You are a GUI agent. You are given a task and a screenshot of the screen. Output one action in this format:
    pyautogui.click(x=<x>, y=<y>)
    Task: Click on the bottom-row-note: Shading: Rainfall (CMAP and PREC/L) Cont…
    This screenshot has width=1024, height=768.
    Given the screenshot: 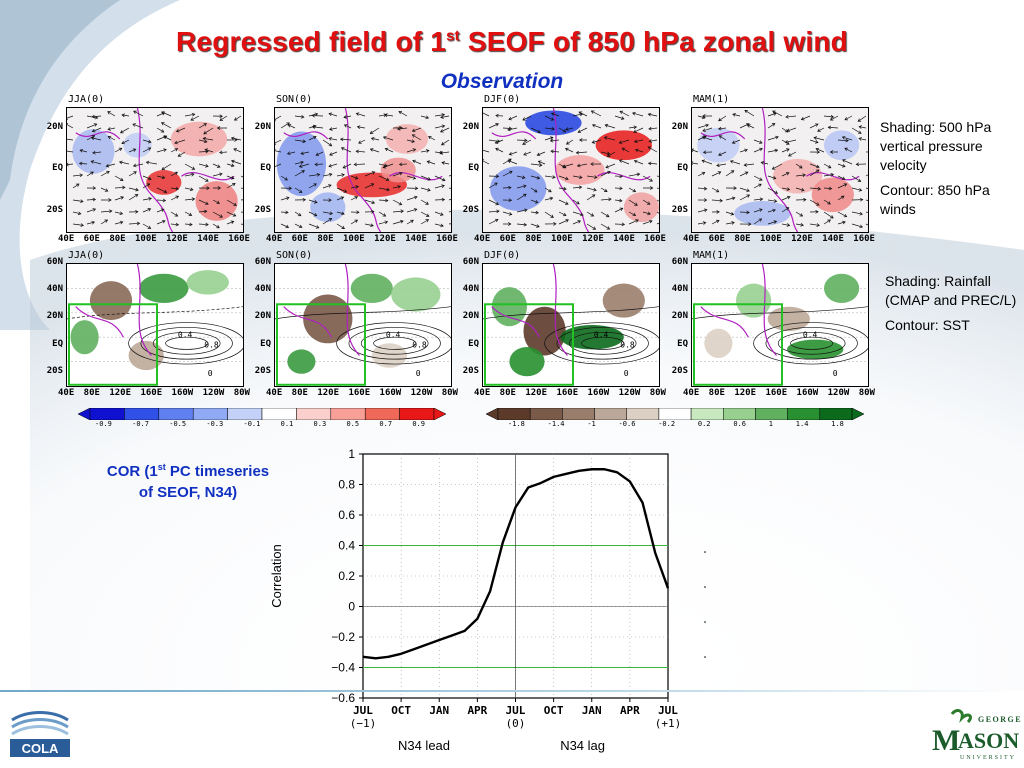 What is the action you would take?
    pyautogui.click(x=953, y=303)
    